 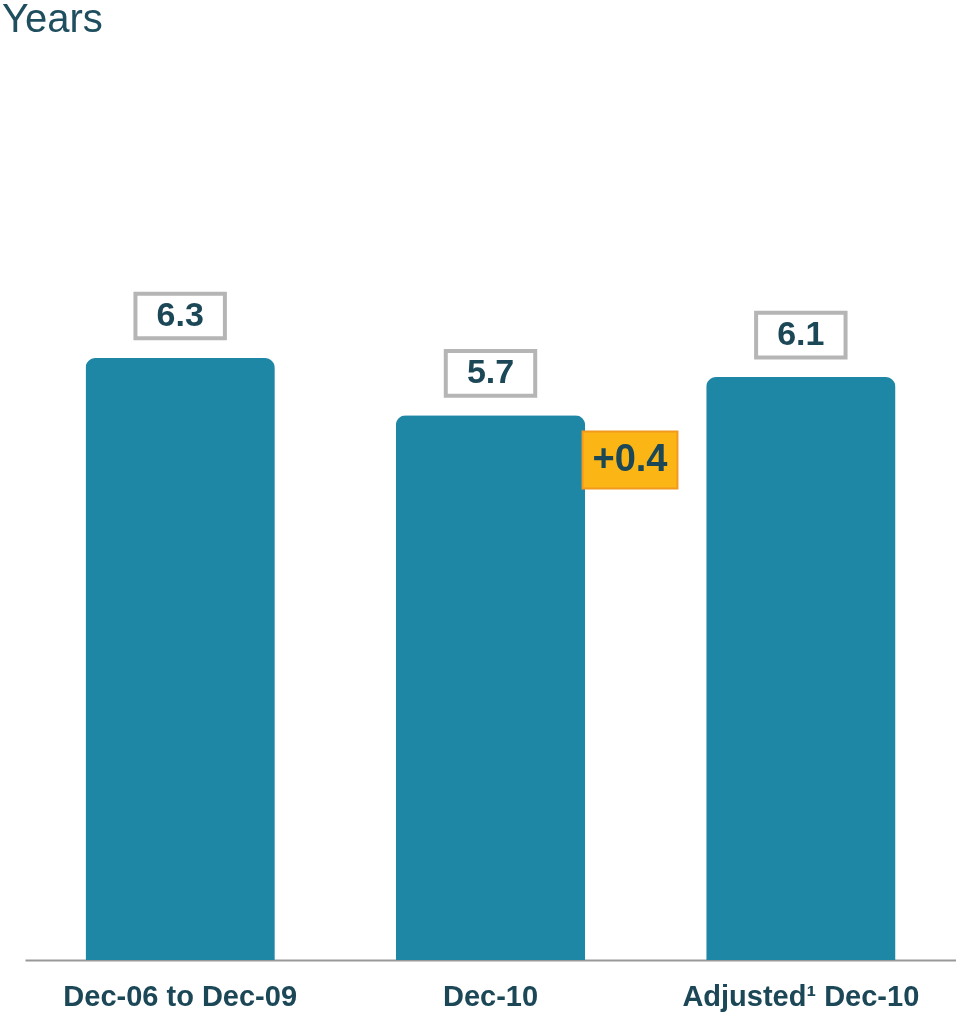 What do you see at coordinates (180, 314) in the screenshot?
I see `data-label: 6.3` at bounding box center [180, 314].